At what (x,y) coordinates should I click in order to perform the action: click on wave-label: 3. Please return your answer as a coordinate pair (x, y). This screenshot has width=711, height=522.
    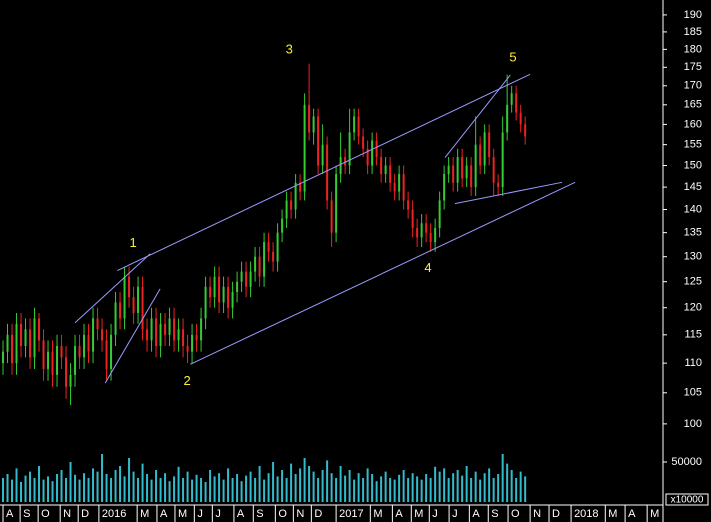
    Looking at the image, I should click on (289, 49).